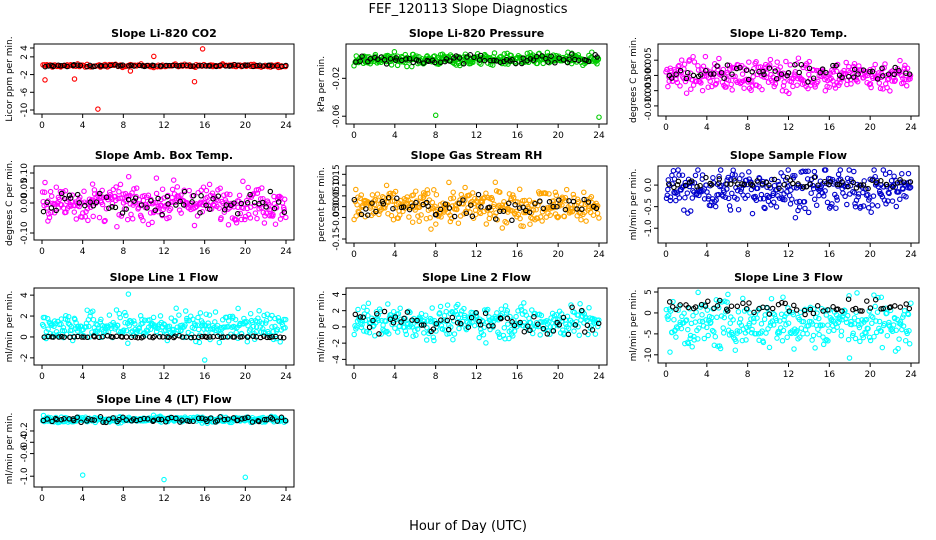  What do you see at coordinates (649, 333) in the screenshot?
I see `y-tick-label: -5` at bounding box center [649, 333].